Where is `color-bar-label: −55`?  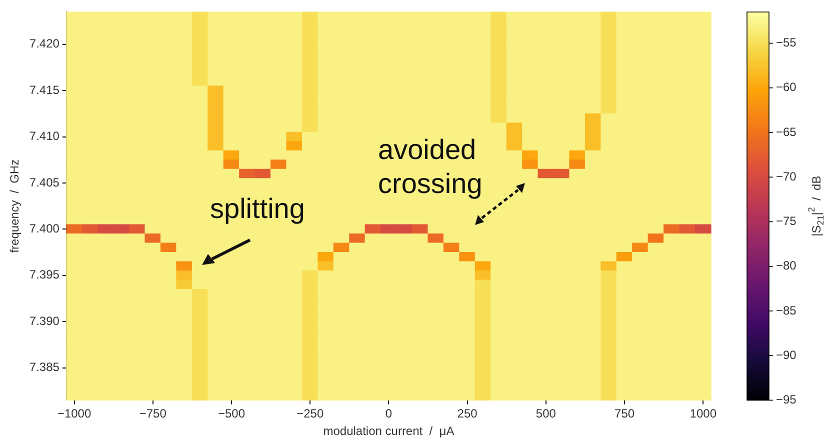 color-bar-label: −55 is located at coordinates (786, 43).